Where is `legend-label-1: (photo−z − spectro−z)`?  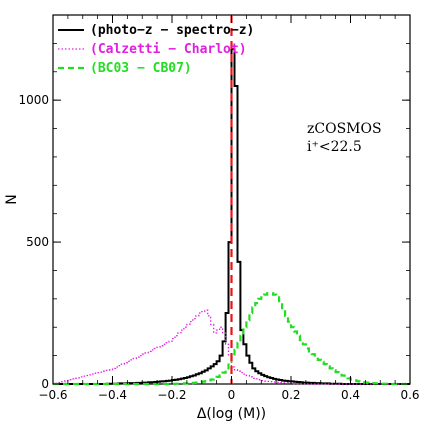
legend-label-1: (photo−z − spectro−z) is located at coordinates (172, 30).